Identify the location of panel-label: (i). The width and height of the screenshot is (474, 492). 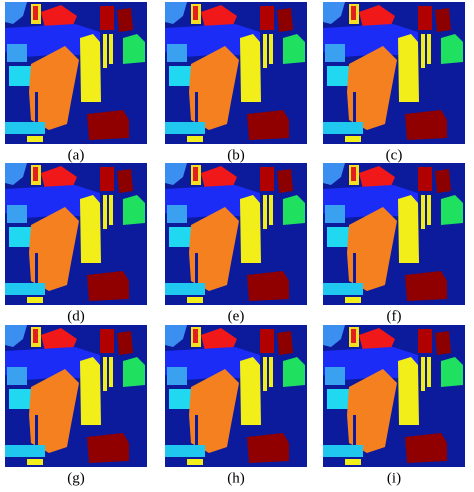
(394, 478).